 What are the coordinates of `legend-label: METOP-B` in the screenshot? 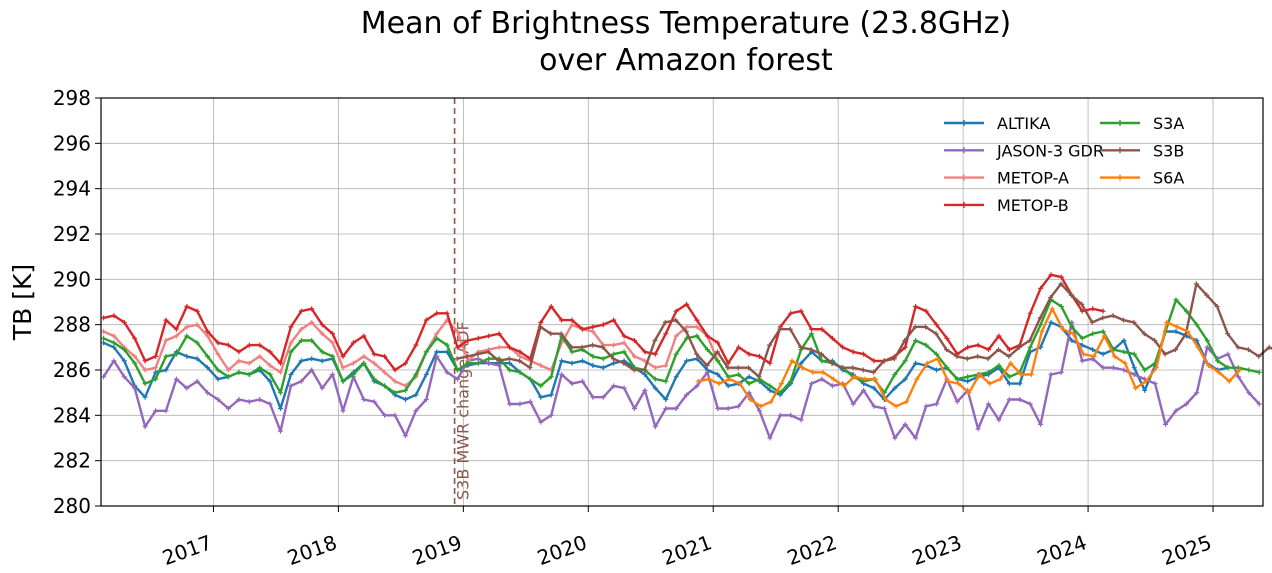 It's located at (1033, 205).